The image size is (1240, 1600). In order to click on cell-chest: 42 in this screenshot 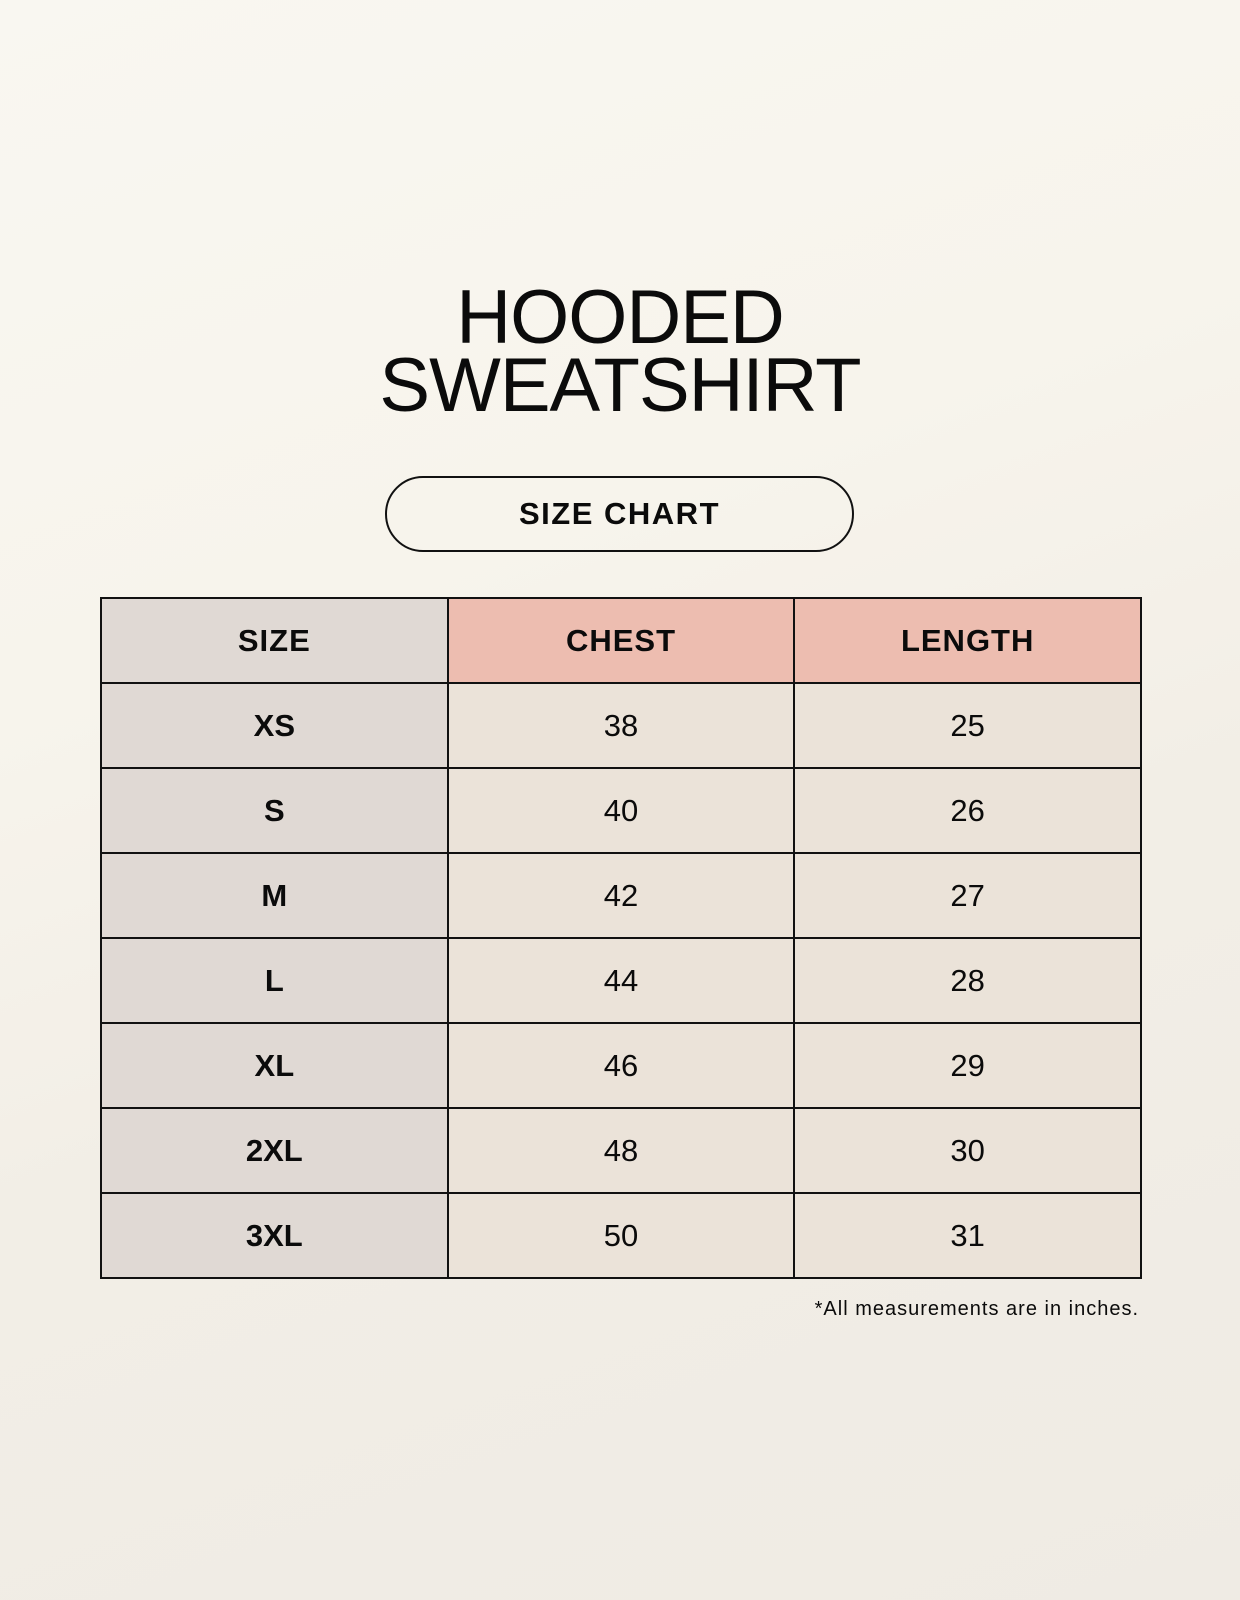, I will do `click(621, 895)`.